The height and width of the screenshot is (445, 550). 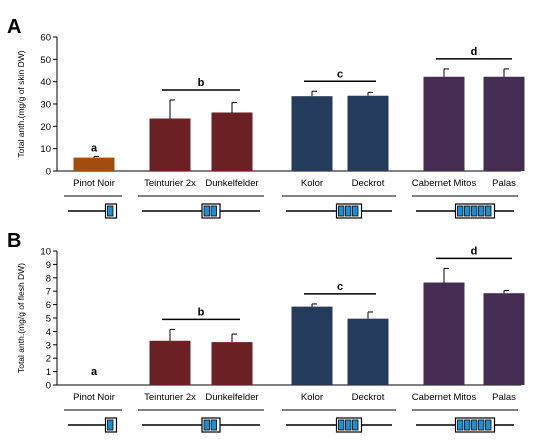 I want to click on panel-letter: A, so click(x=14, y=27).